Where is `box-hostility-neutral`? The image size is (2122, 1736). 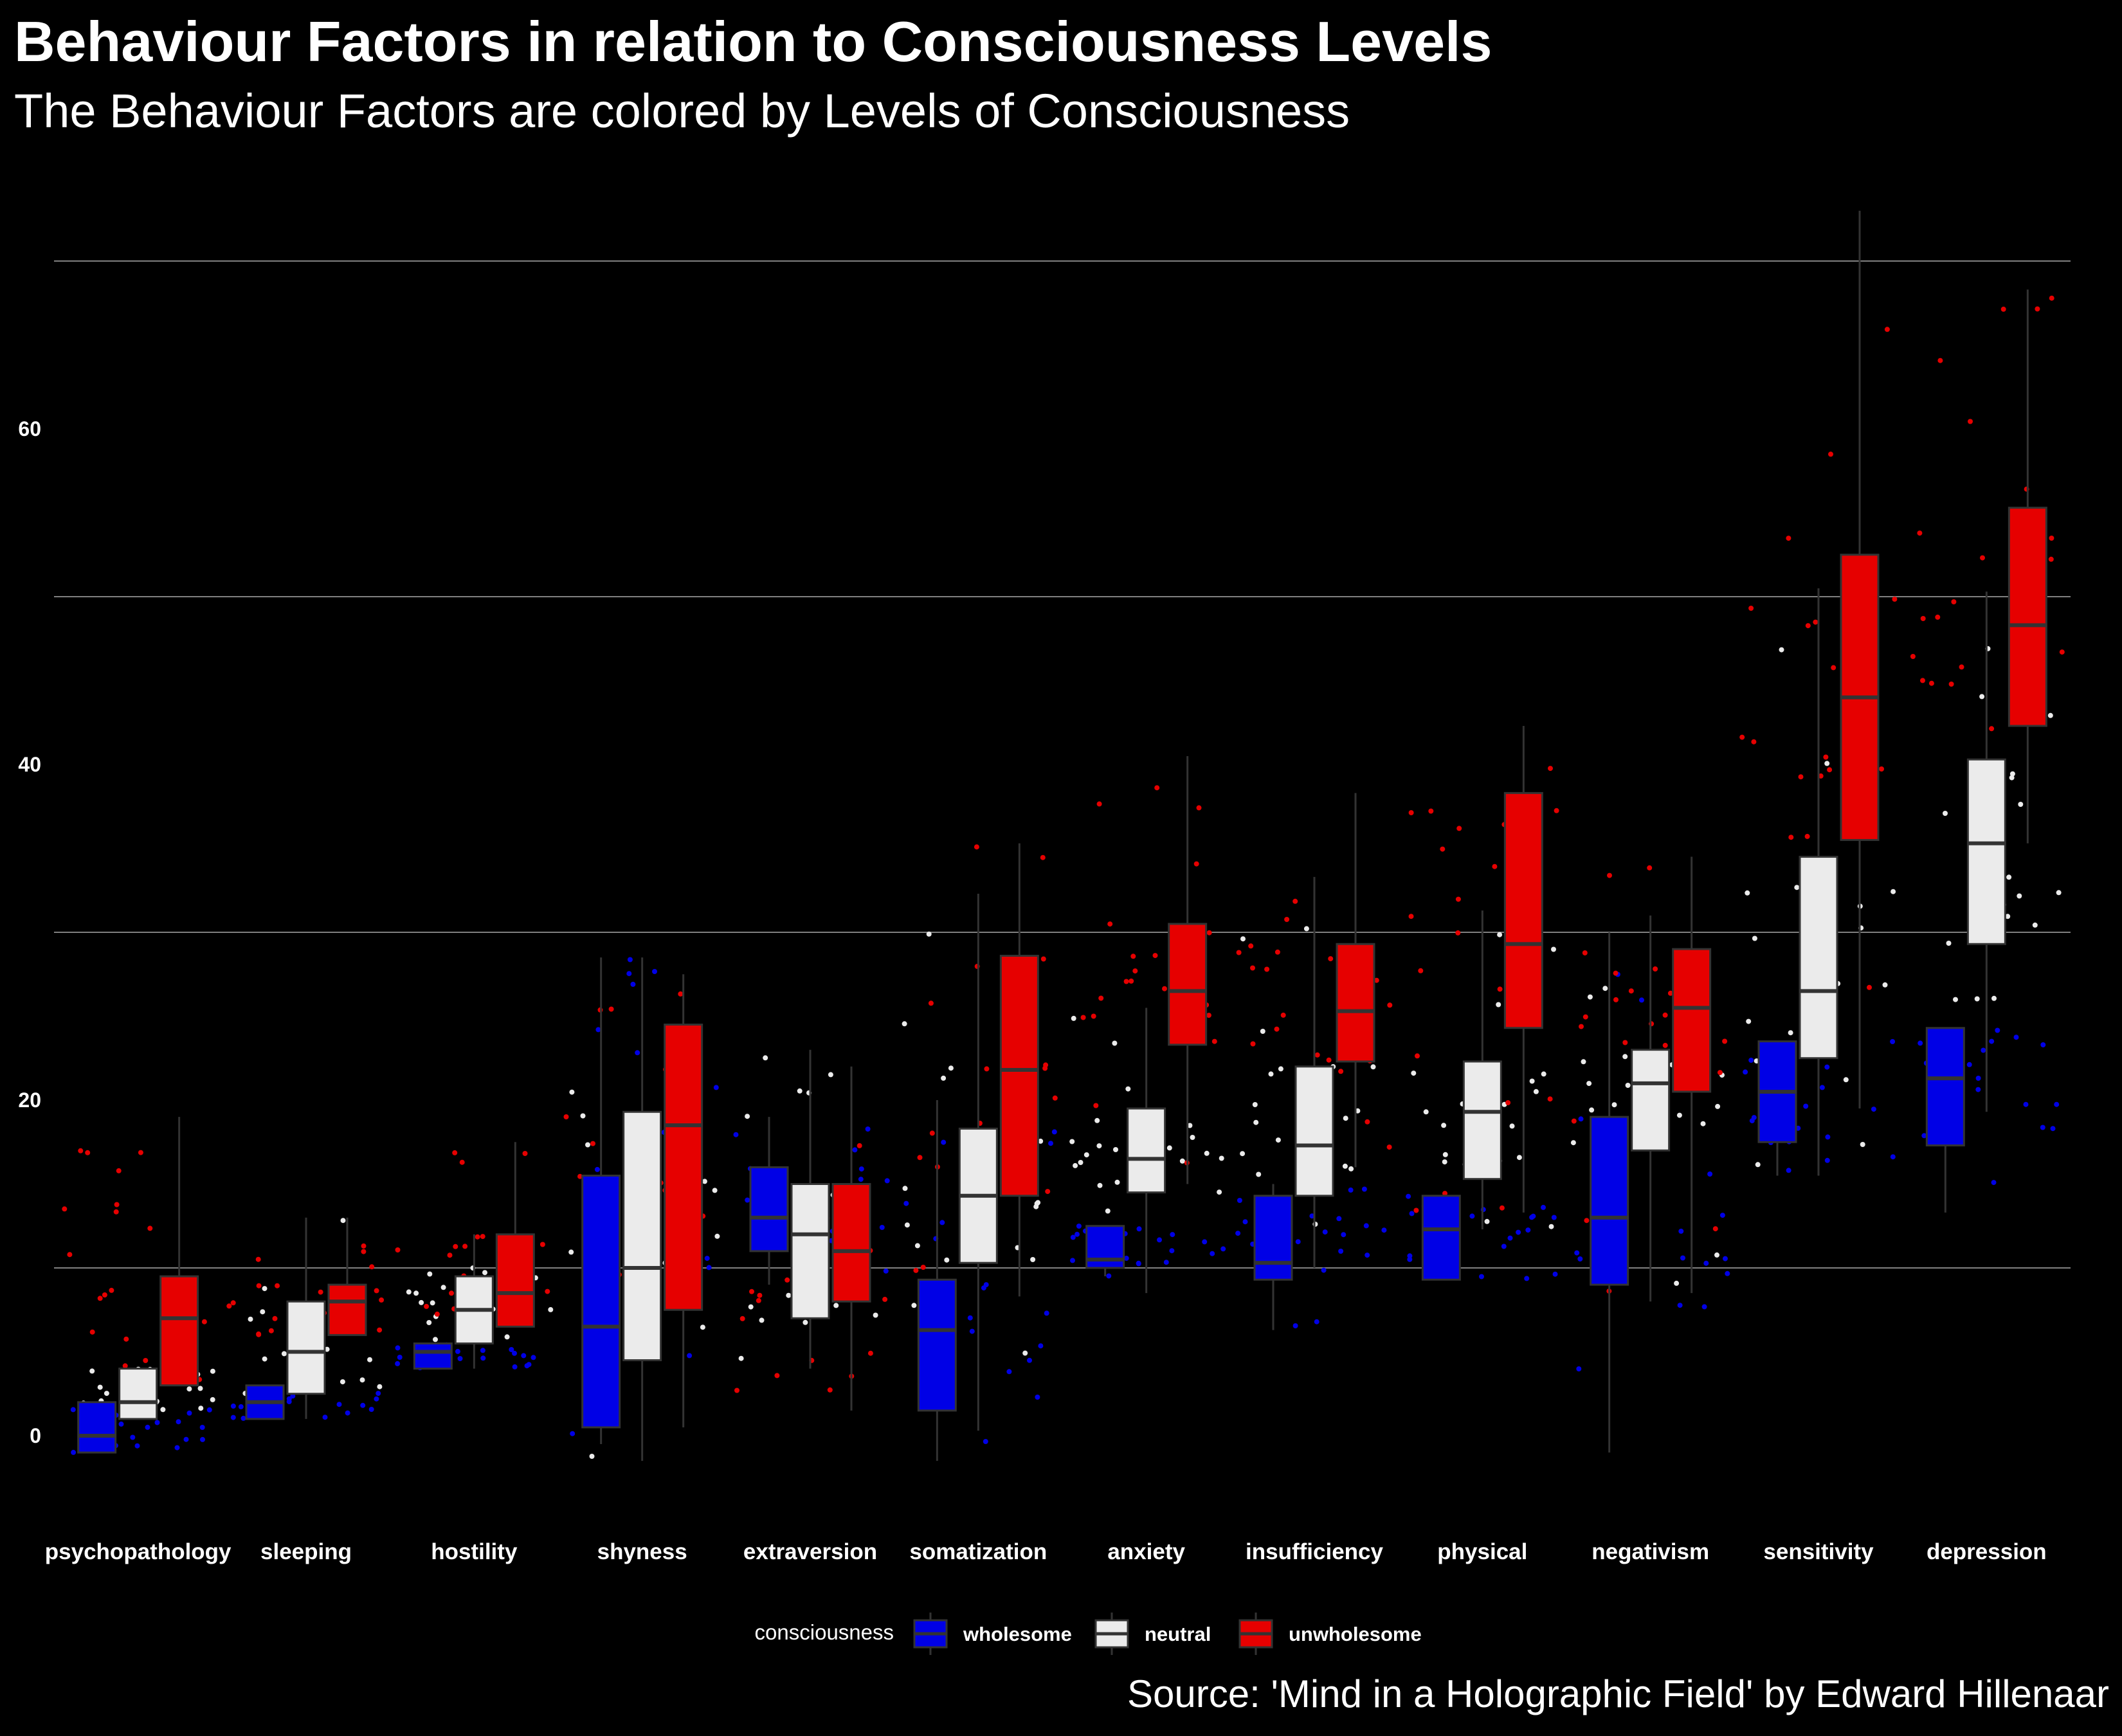
box-hostility-neutral is located at coordinates (474, 1301).